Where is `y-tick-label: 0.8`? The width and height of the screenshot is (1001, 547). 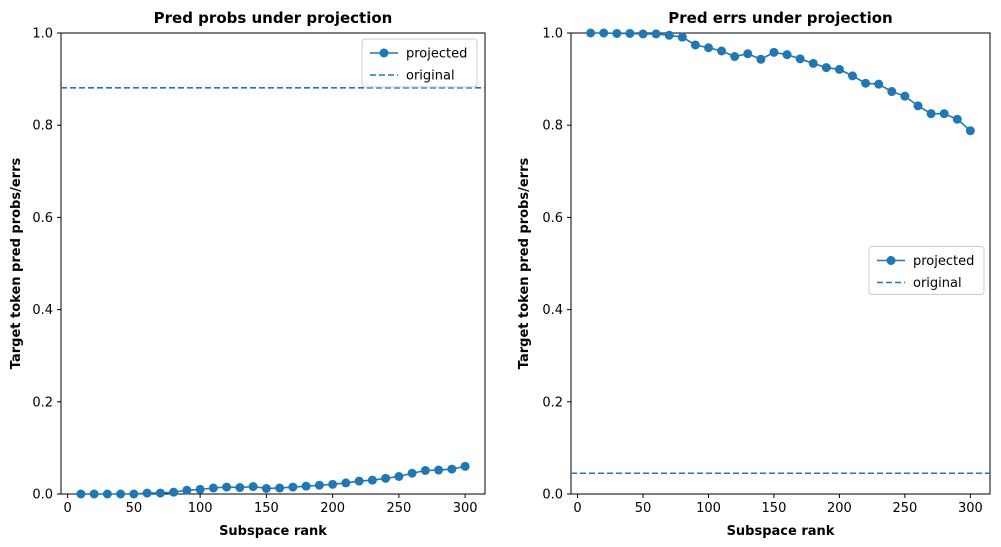
y-tick-label: 0.8 is located at coordinates (552, 126).